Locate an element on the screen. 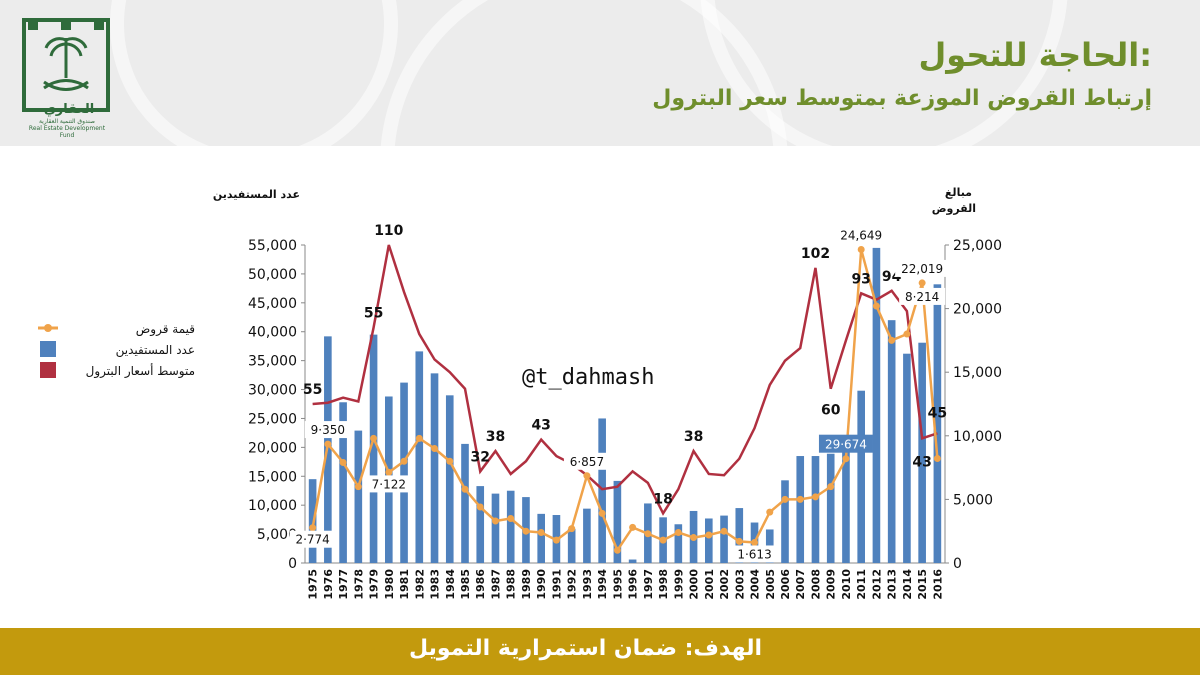  left-tick-label: 10,000 is located at coordinates (272, 506).